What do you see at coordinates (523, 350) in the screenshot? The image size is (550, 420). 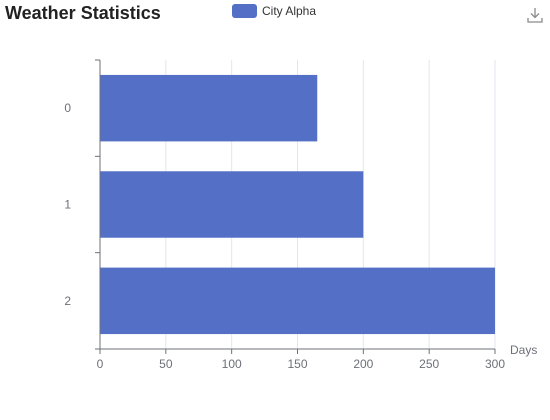 I see `x-axis-label: Days` at bounding box center [523, 350].